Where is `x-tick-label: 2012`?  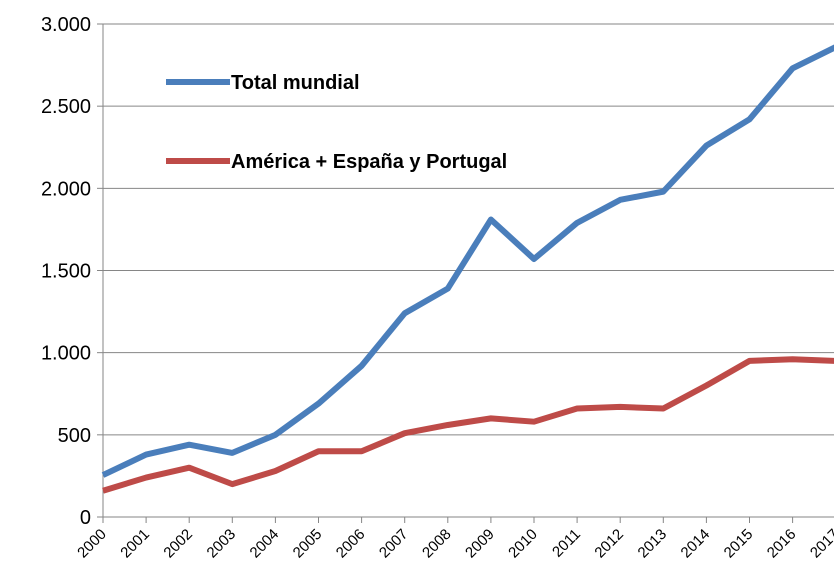 x-tick-label: 2012 is located at coordinates (609, 544).